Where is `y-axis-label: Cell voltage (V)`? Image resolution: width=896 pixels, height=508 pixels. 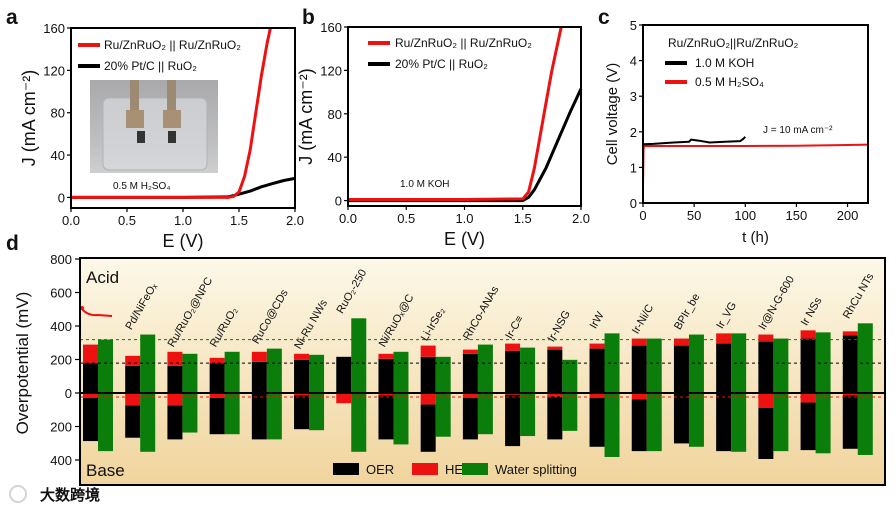
y-axis-label: Cell voltage (V) is located at coordinates (612, 114).